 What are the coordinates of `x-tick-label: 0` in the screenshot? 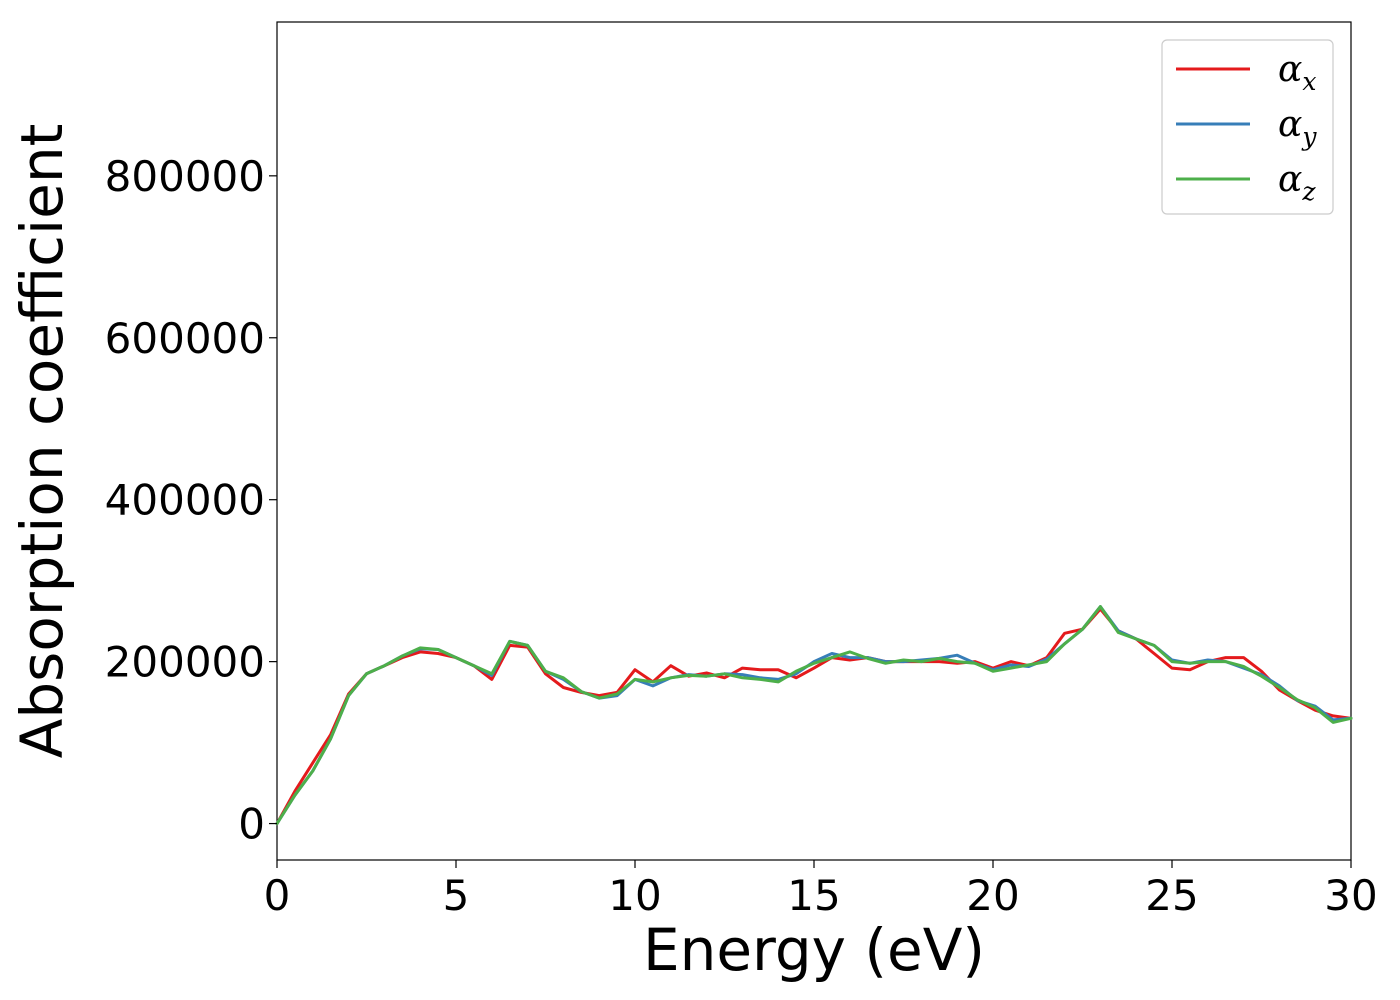 It's located at (277, 895).